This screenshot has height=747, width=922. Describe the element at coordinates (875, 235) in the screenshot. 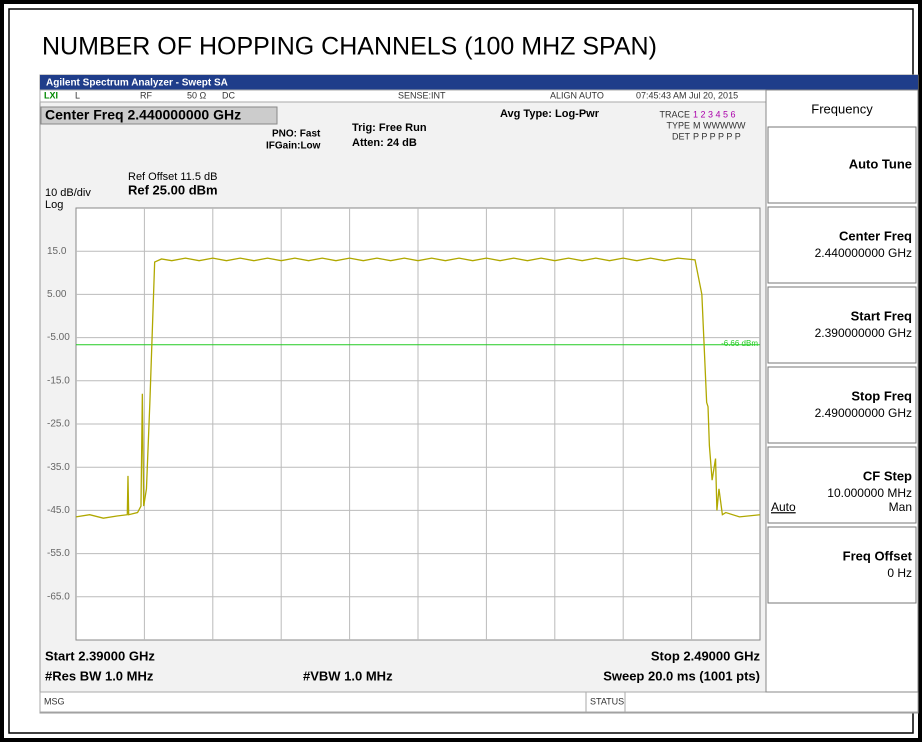

I see `softkey-label: Center Freq` at that location.